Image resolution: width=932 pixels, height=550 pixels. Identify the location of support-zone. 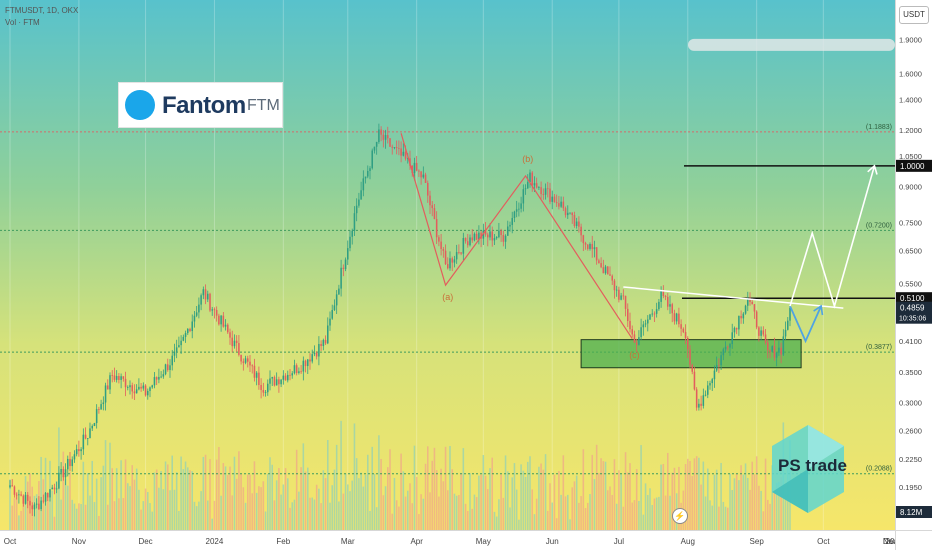
(691, 354).